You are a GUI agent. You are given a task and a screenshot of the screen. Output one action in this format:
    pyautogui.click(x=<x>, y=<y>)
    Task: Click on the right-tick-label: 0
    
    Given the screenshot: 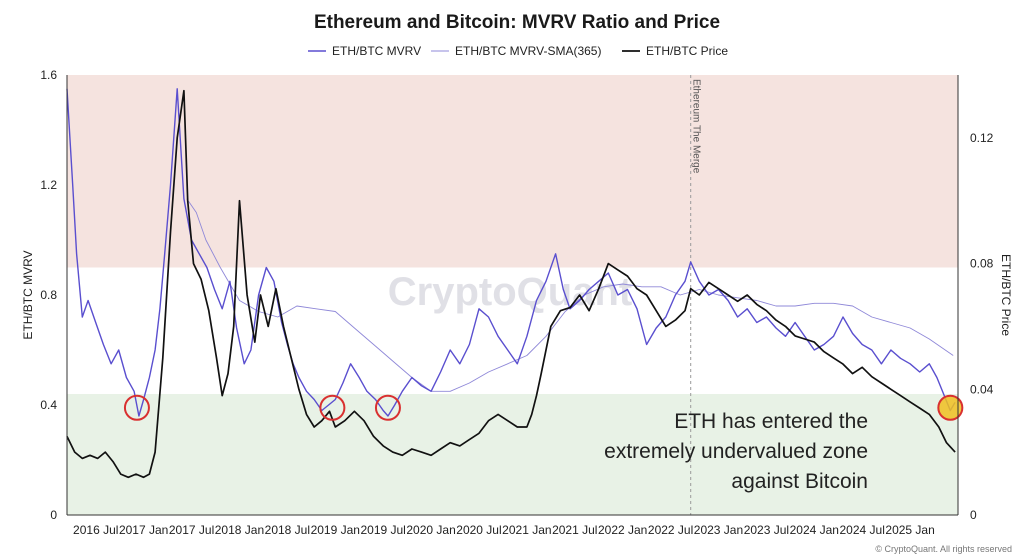 What is the action you would take?
    pyautogui.click(x=973, y=515)
    